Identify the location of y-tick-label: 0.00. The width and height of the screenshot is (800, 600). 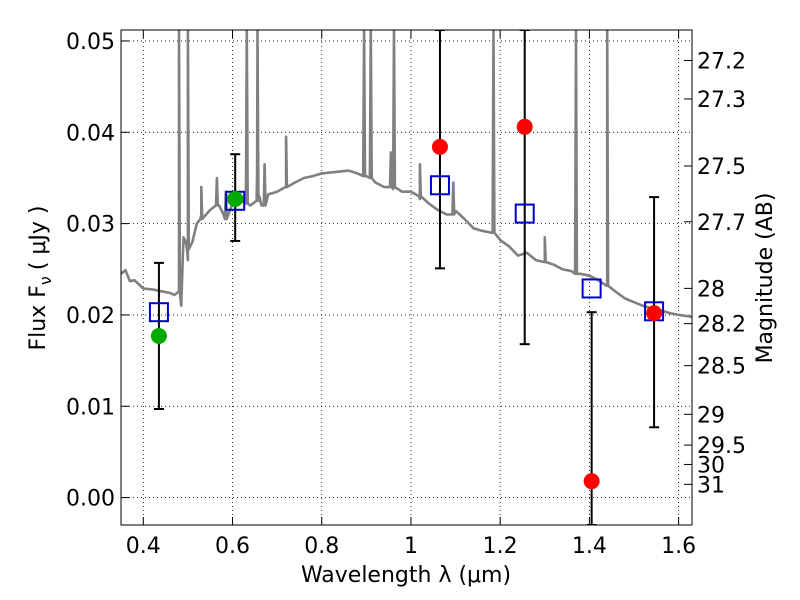
(90, 499).